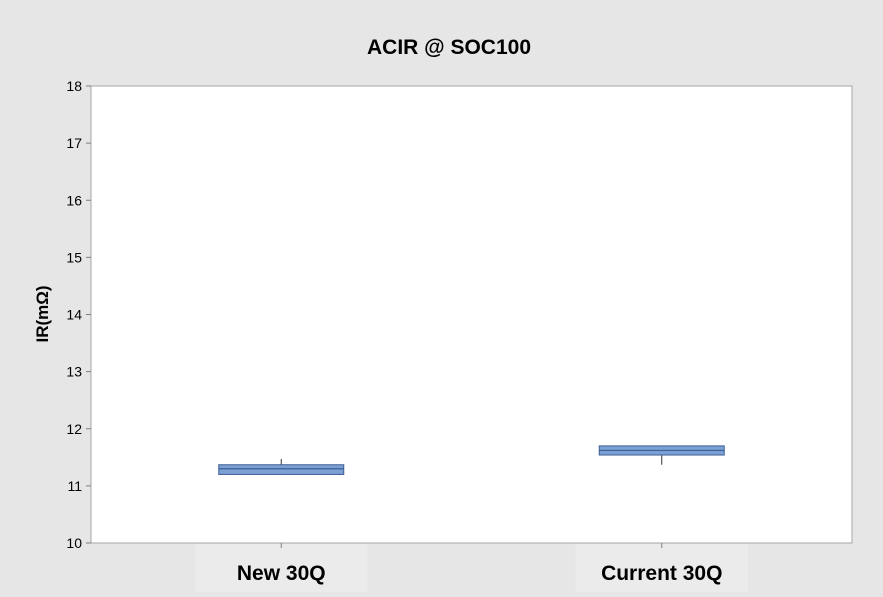  I want to click on y-tick-label: 10, so click(74, 543).